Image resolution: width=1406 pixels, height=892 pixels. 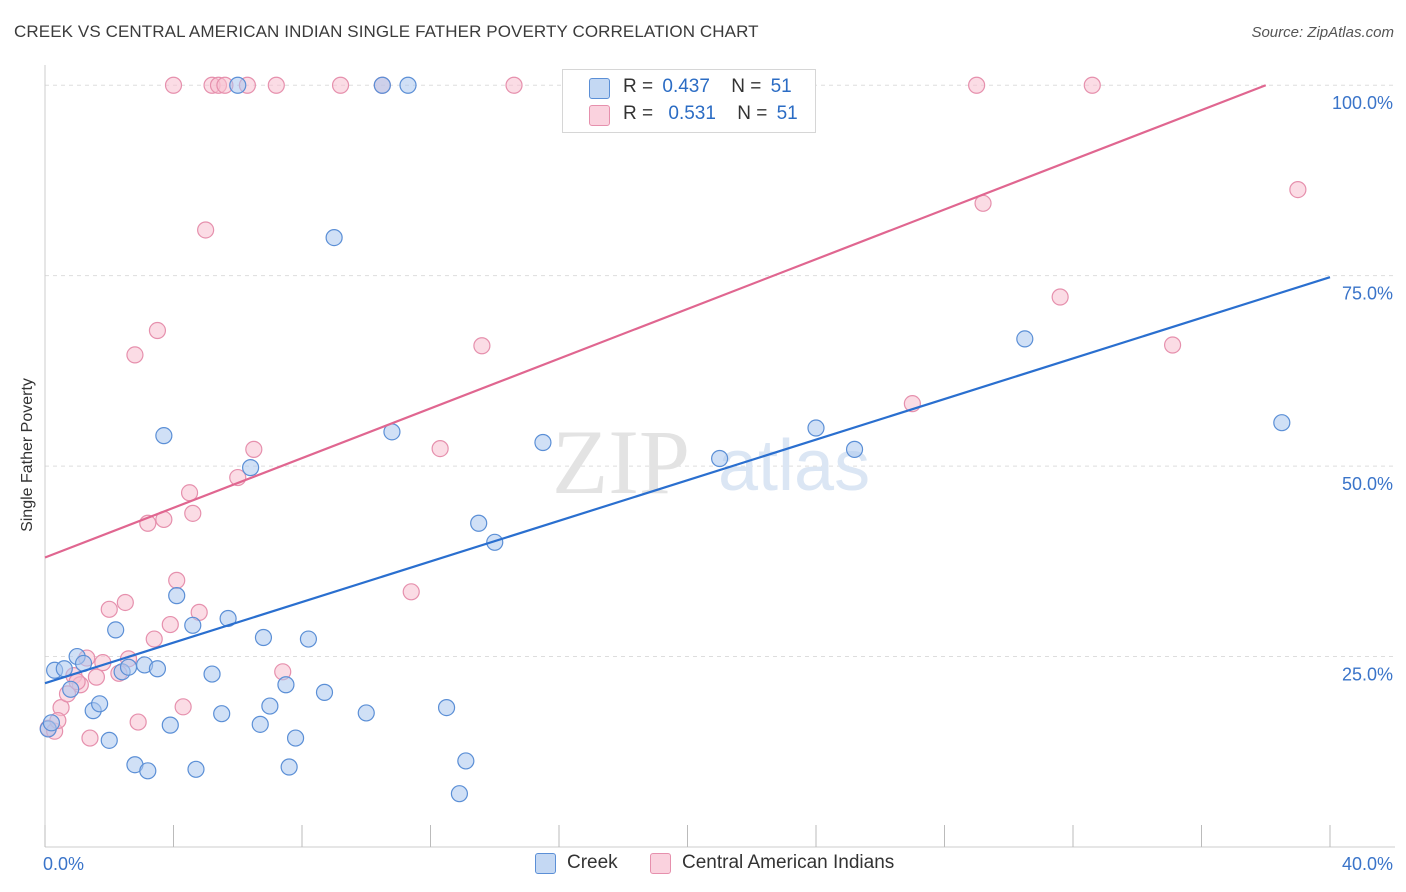 What do you see at coordinates (788, 862) in the screenshot?
I see `bottom-cai-label: Central American Indians` at bounding box center [788, 862].